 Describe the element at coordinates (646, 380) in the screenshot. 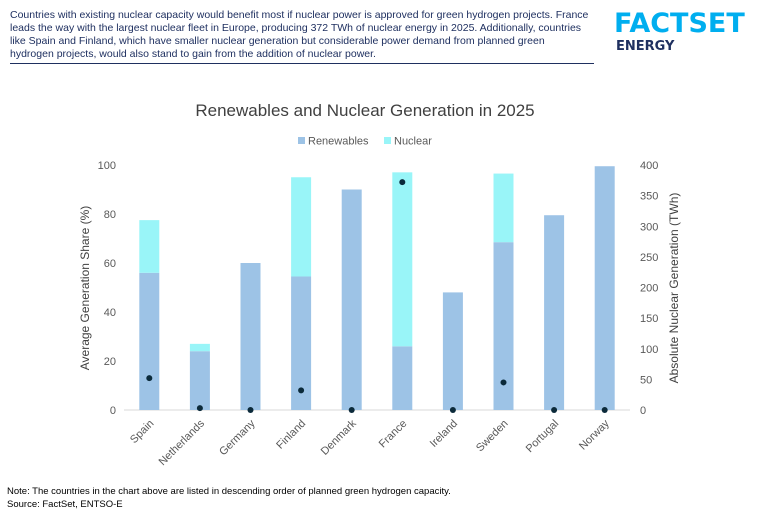

I see `y2-tick-label: 50` at that location.